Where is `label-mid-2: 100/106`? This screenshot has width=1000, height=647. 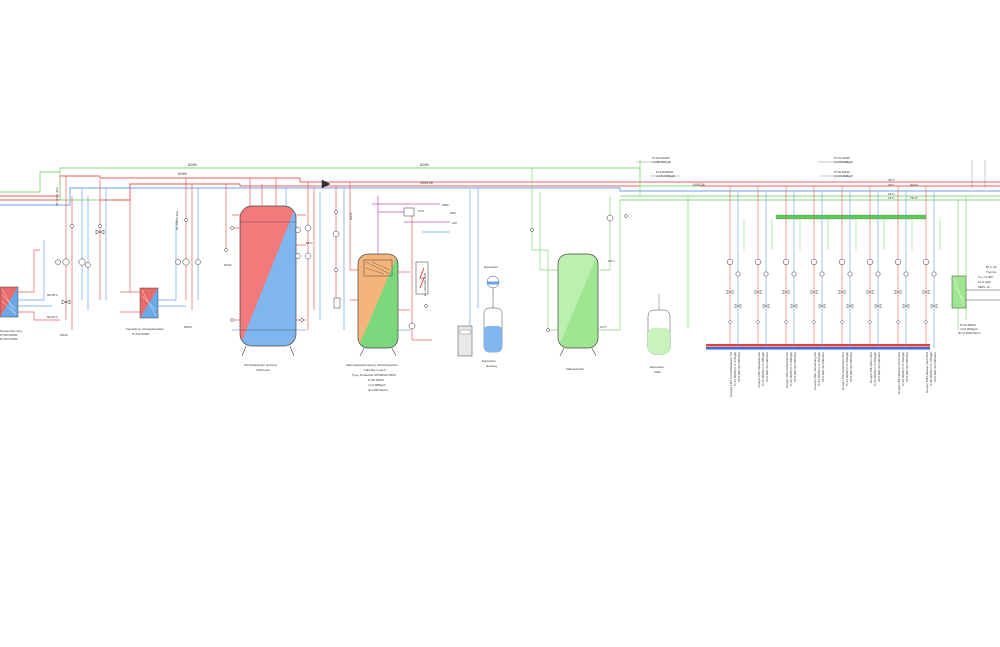 label-mid-2: 100/106 is located at coordinates (698, 185).